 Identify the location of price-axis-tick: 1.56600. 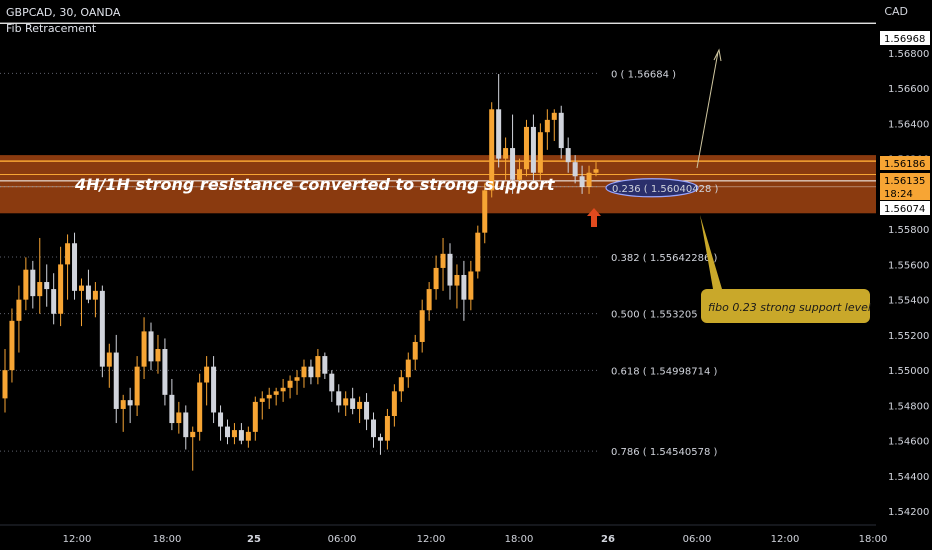
(908, 89).